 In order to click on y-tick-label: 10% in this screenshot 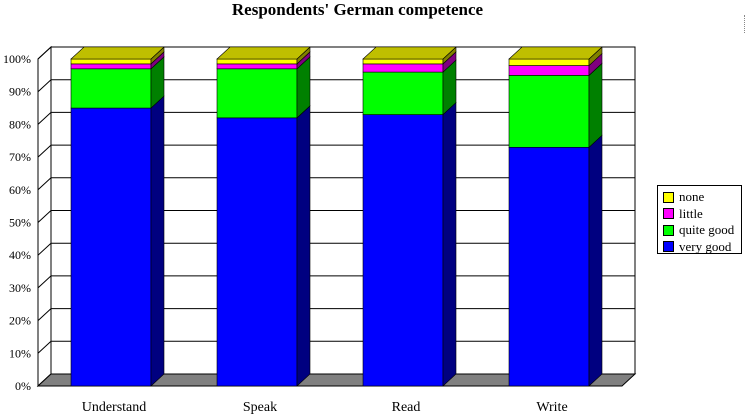, I will do `click(20, 353)`.